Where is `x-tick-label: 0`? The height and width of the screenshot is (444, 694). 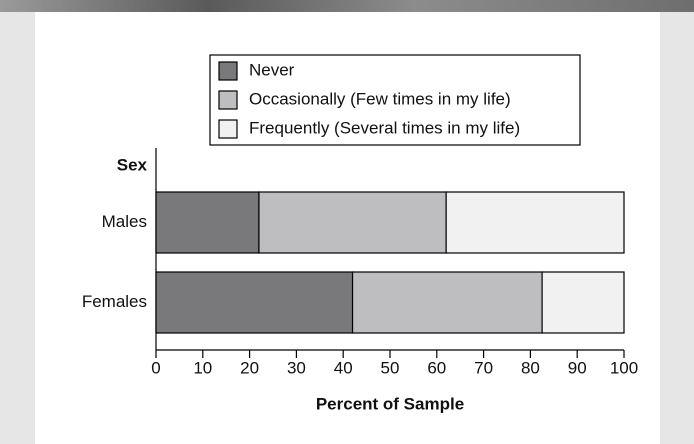 x-tick-label: 0 is located at coordinates (155, 367).